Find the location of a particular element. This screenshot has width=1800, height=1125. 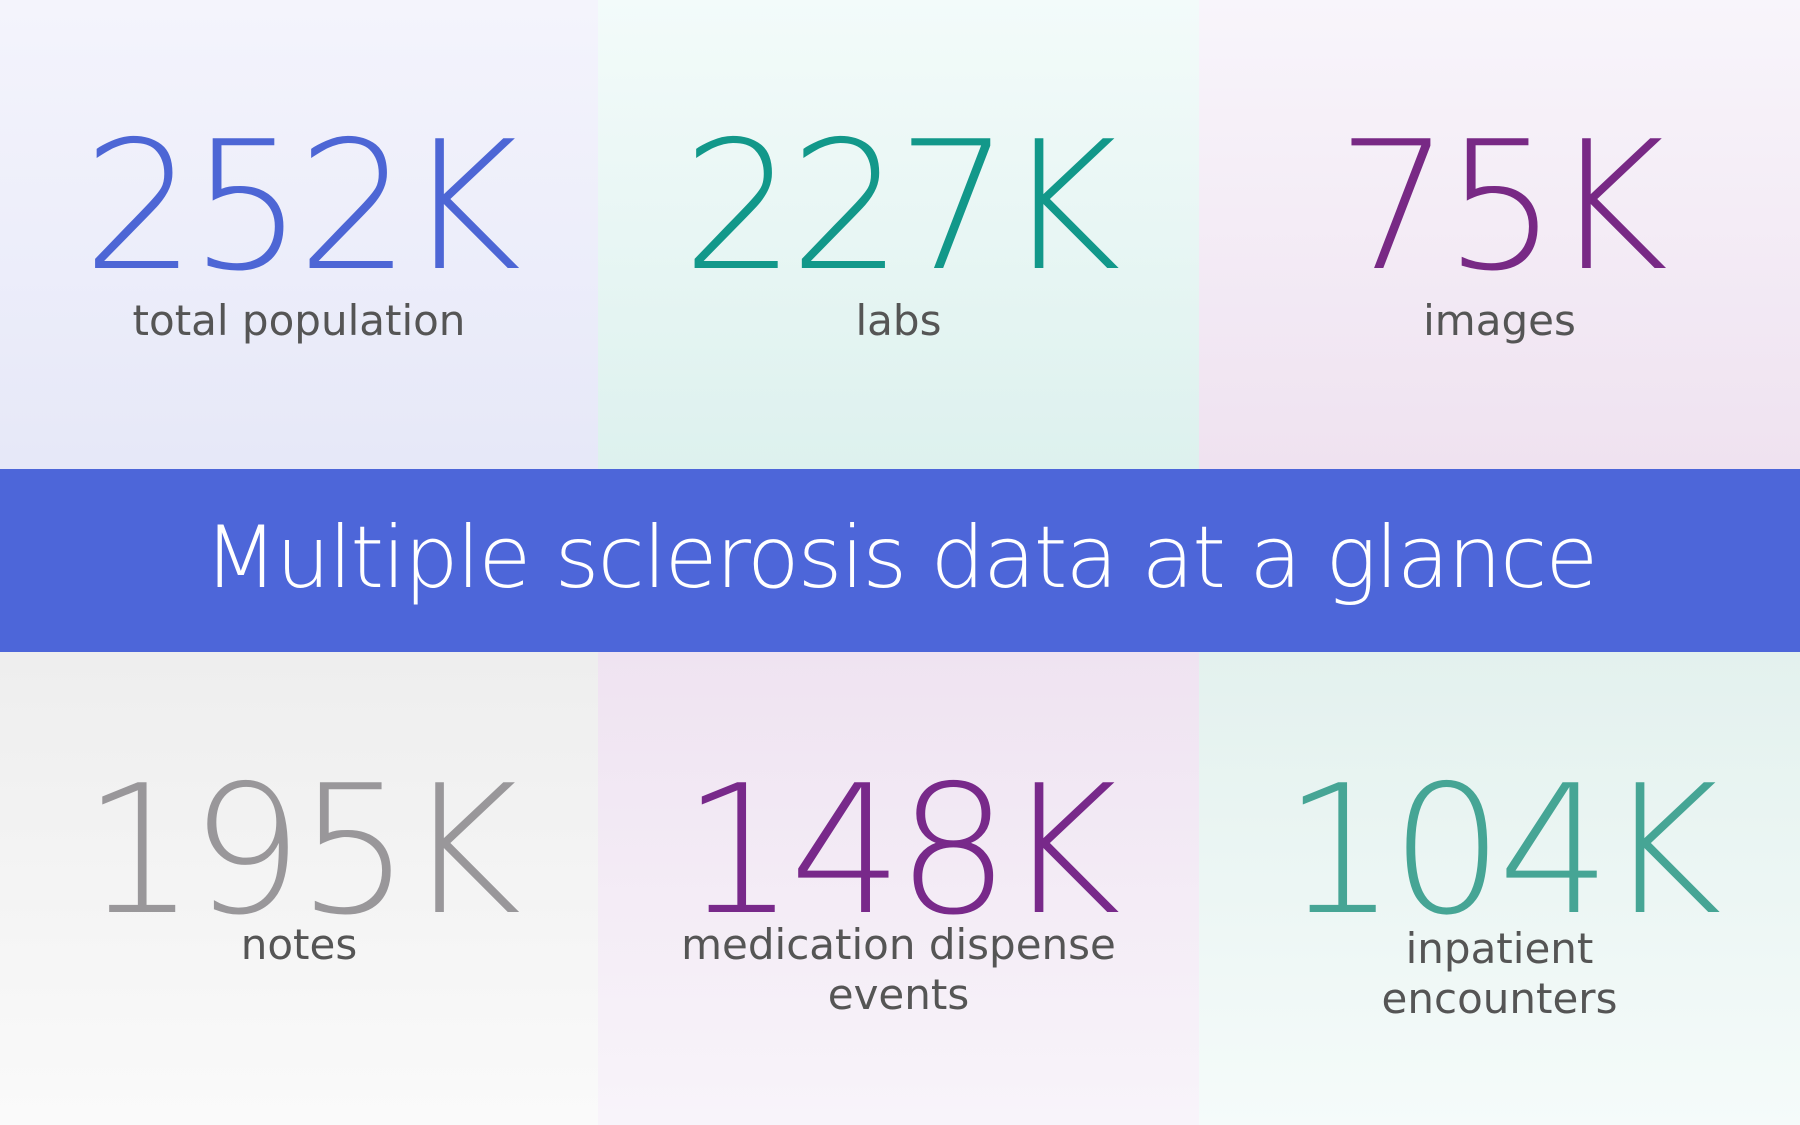

stat-label: labs is located at coordinates (898, 320).